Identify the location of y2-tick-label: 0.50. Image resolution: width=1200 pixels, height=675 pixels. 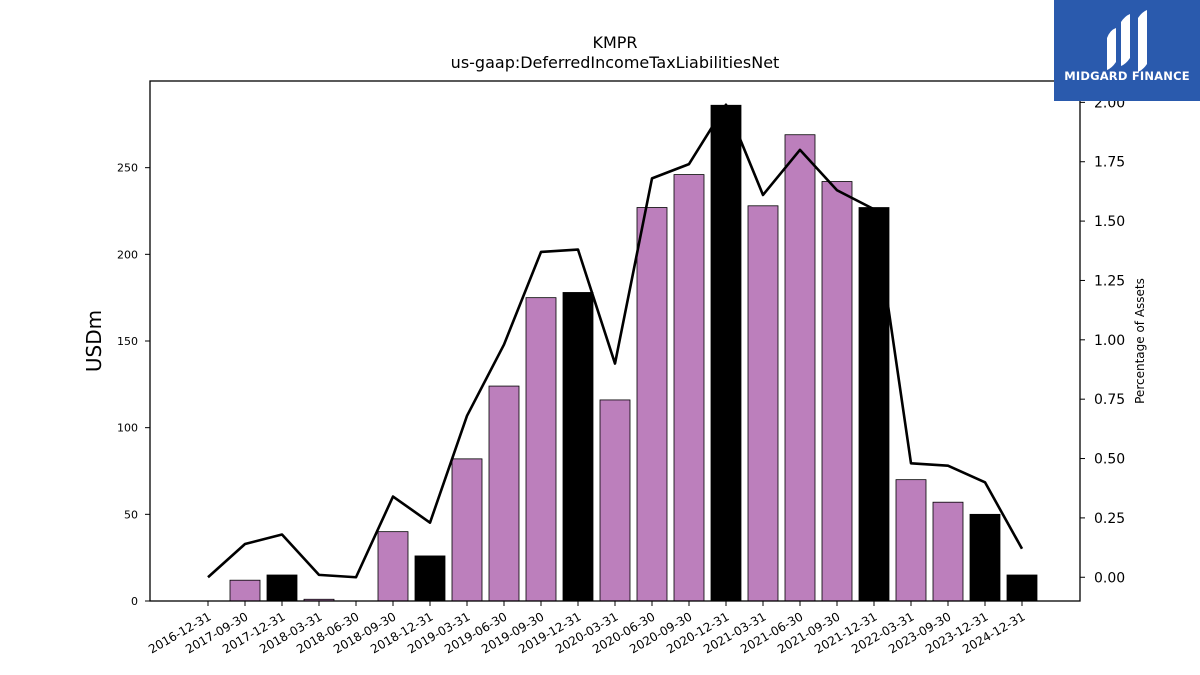
(1109, 460).